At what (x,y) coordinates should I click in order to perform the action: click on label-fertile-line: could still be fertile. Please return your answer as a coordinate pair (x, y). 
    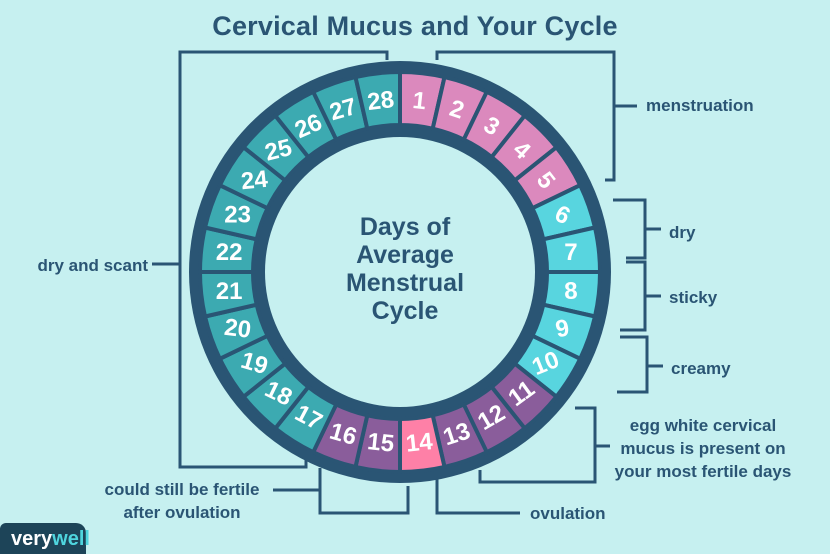
    Looking at the image, I should click on (182, 489).